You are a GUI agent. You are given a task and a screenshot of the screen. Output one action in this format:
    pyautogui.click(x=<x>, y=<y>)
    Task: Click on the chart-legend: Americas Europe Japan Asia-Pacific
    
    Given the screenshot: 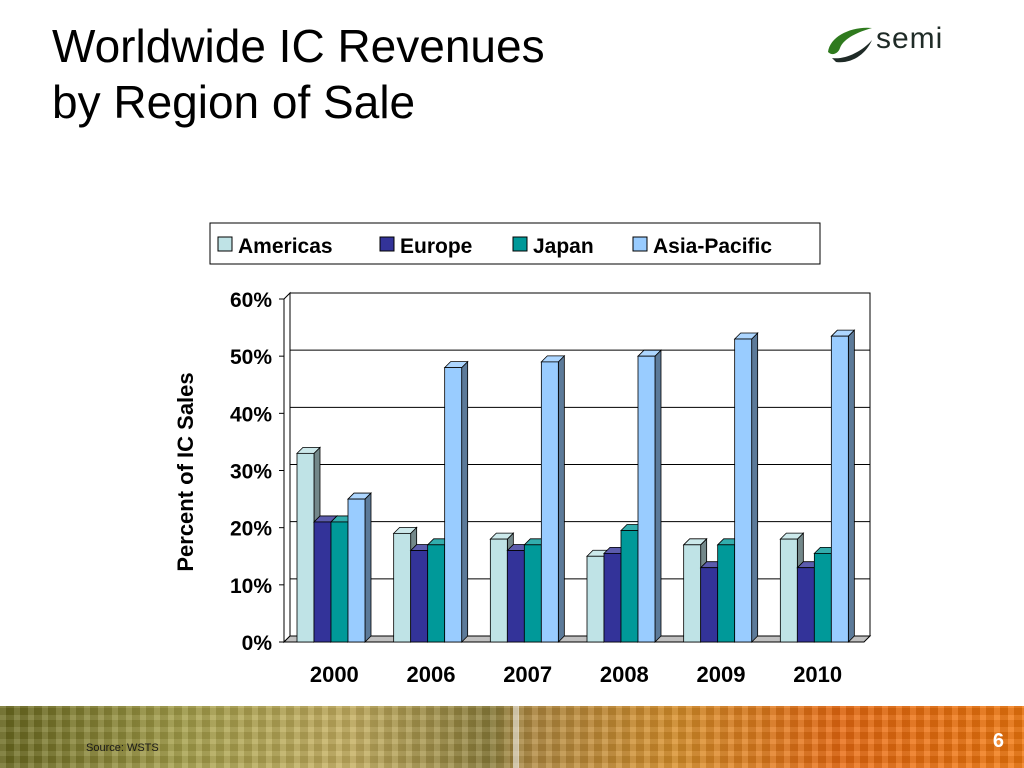 What is the action you would take?
    pyautogui.click(x=515, y=243)
    